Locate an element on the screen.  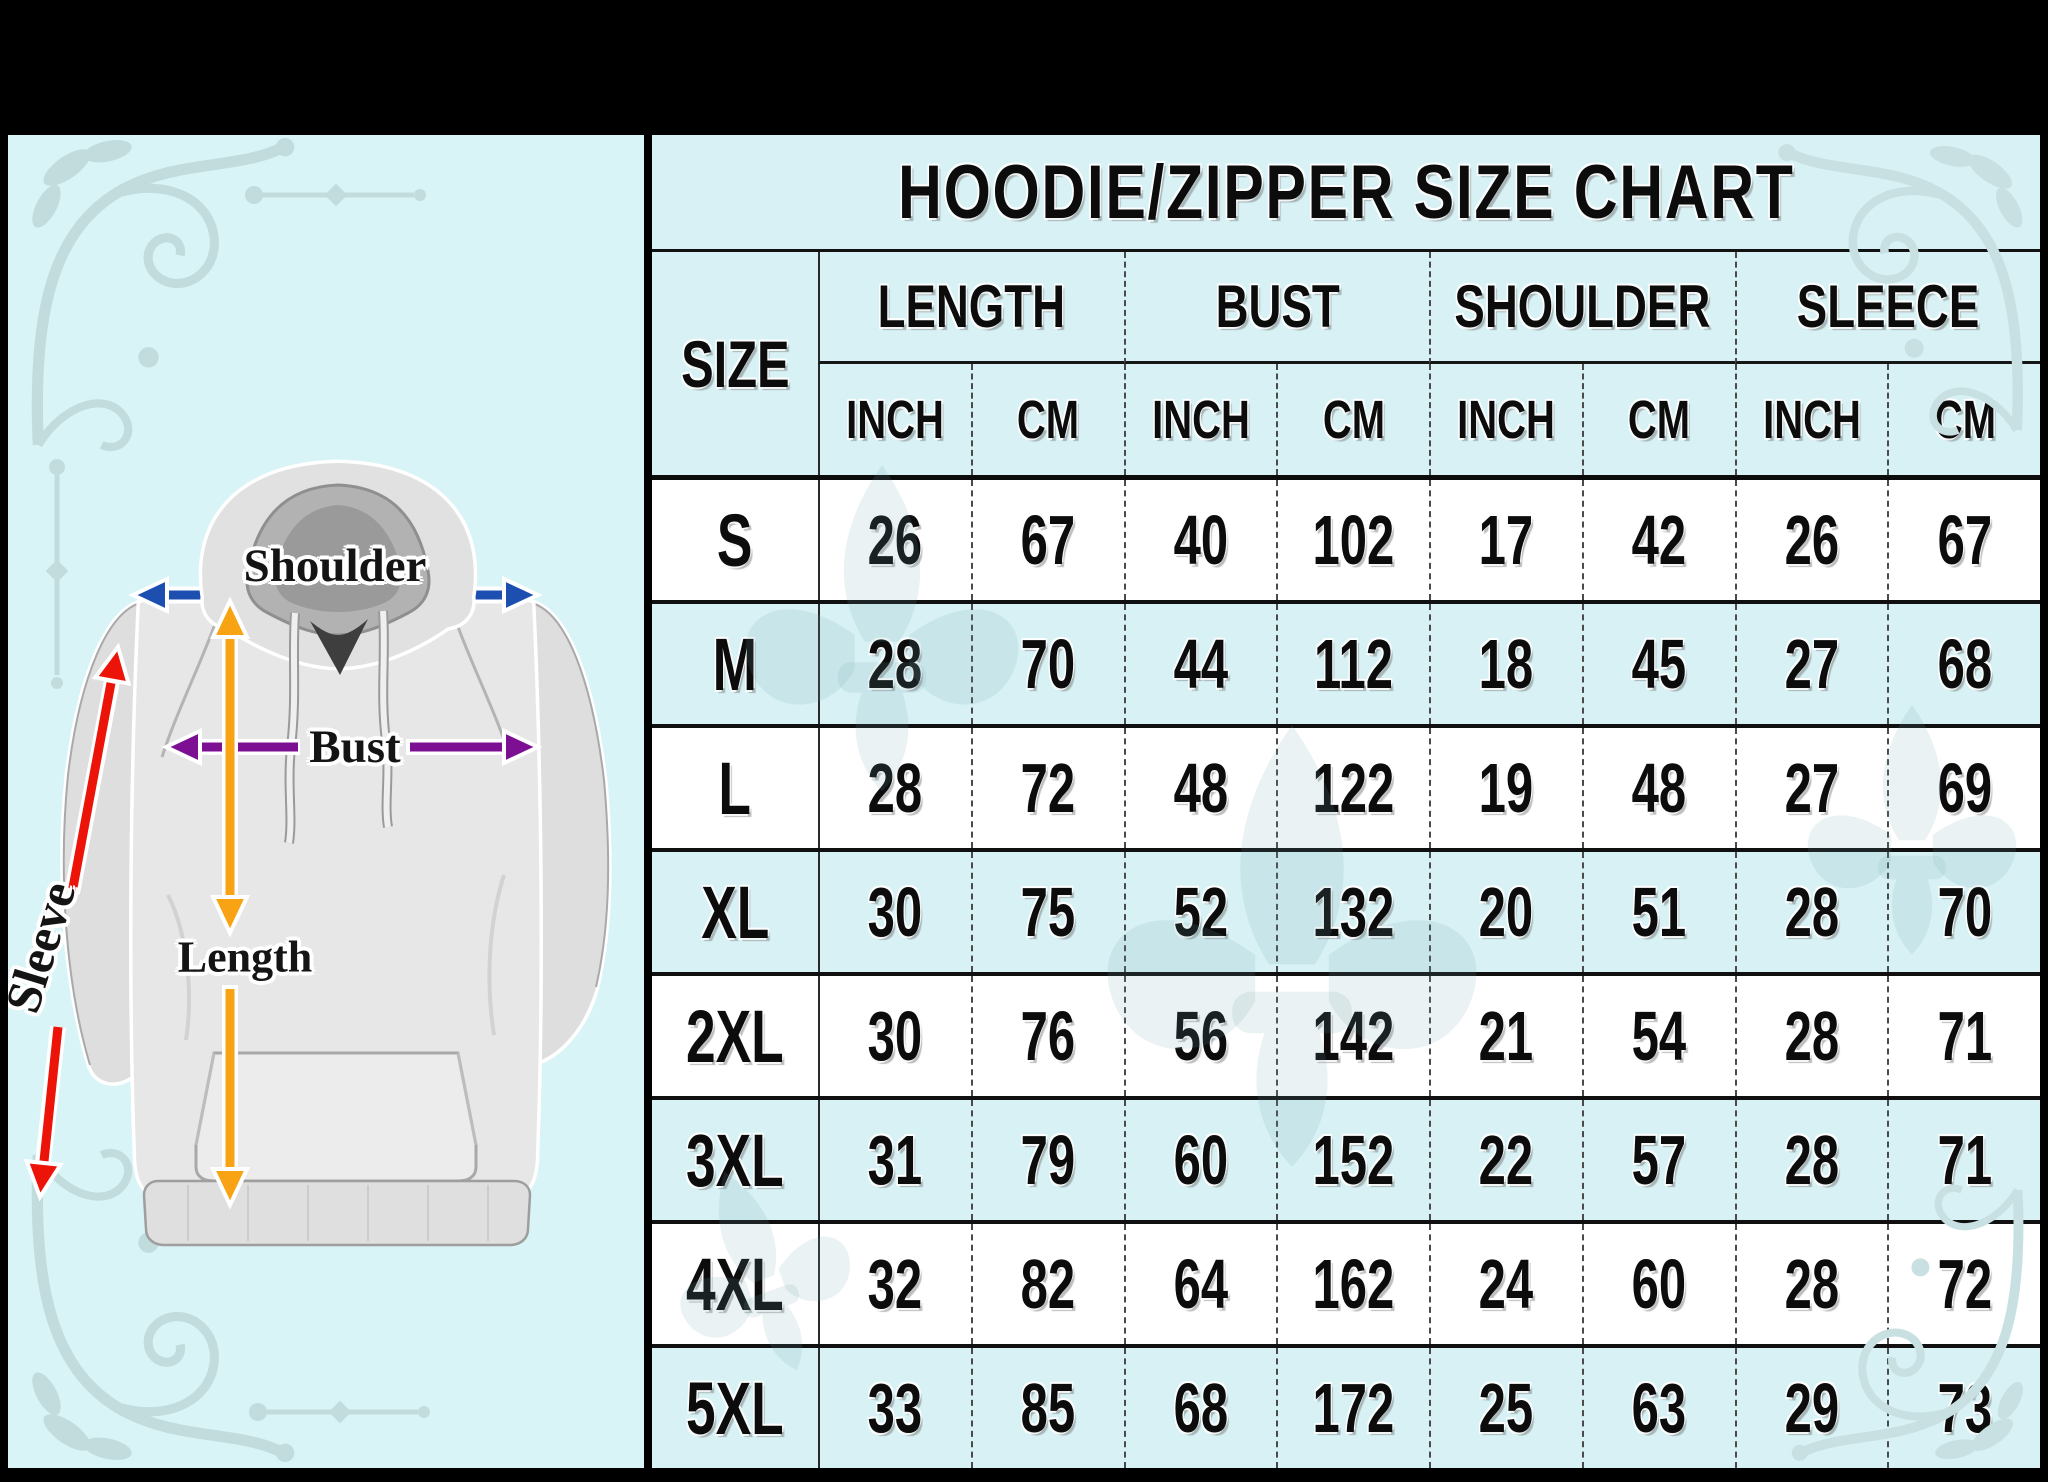
length-arrow is located at coordinates (230, 903).